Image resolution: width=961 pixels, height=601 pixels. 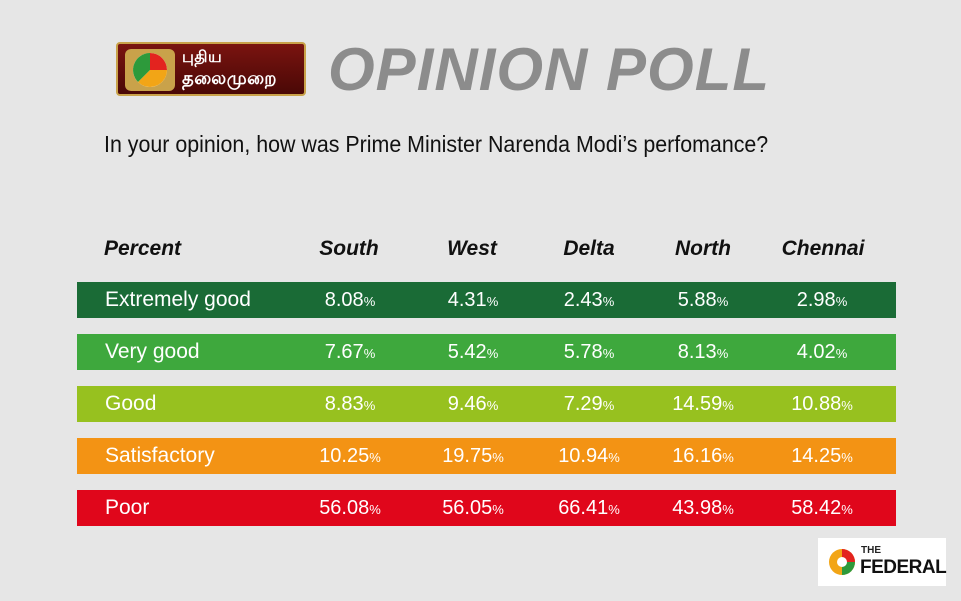 I want to click on logo-text-line2: தலைமுறை, so click(x=229, y=78).